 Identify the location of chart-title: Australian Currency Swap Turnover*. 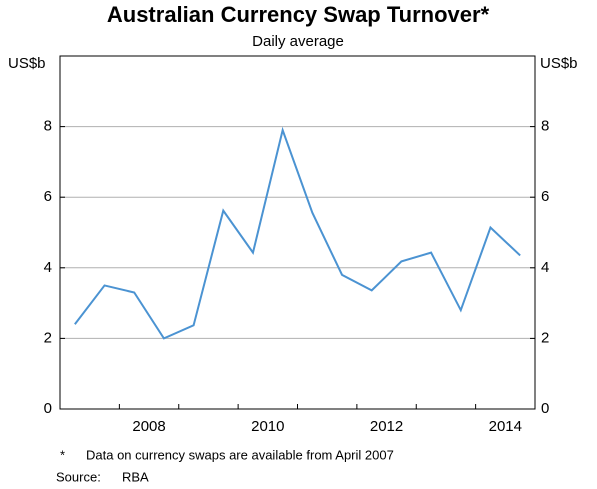
(298, 14).